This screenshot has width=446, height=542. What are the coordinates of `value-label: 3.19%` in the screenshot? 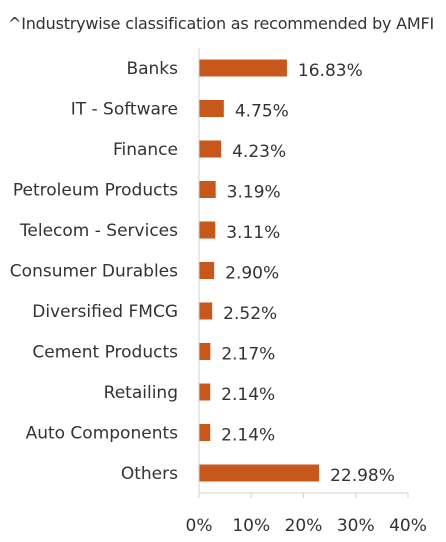 It's located at (254, 193).